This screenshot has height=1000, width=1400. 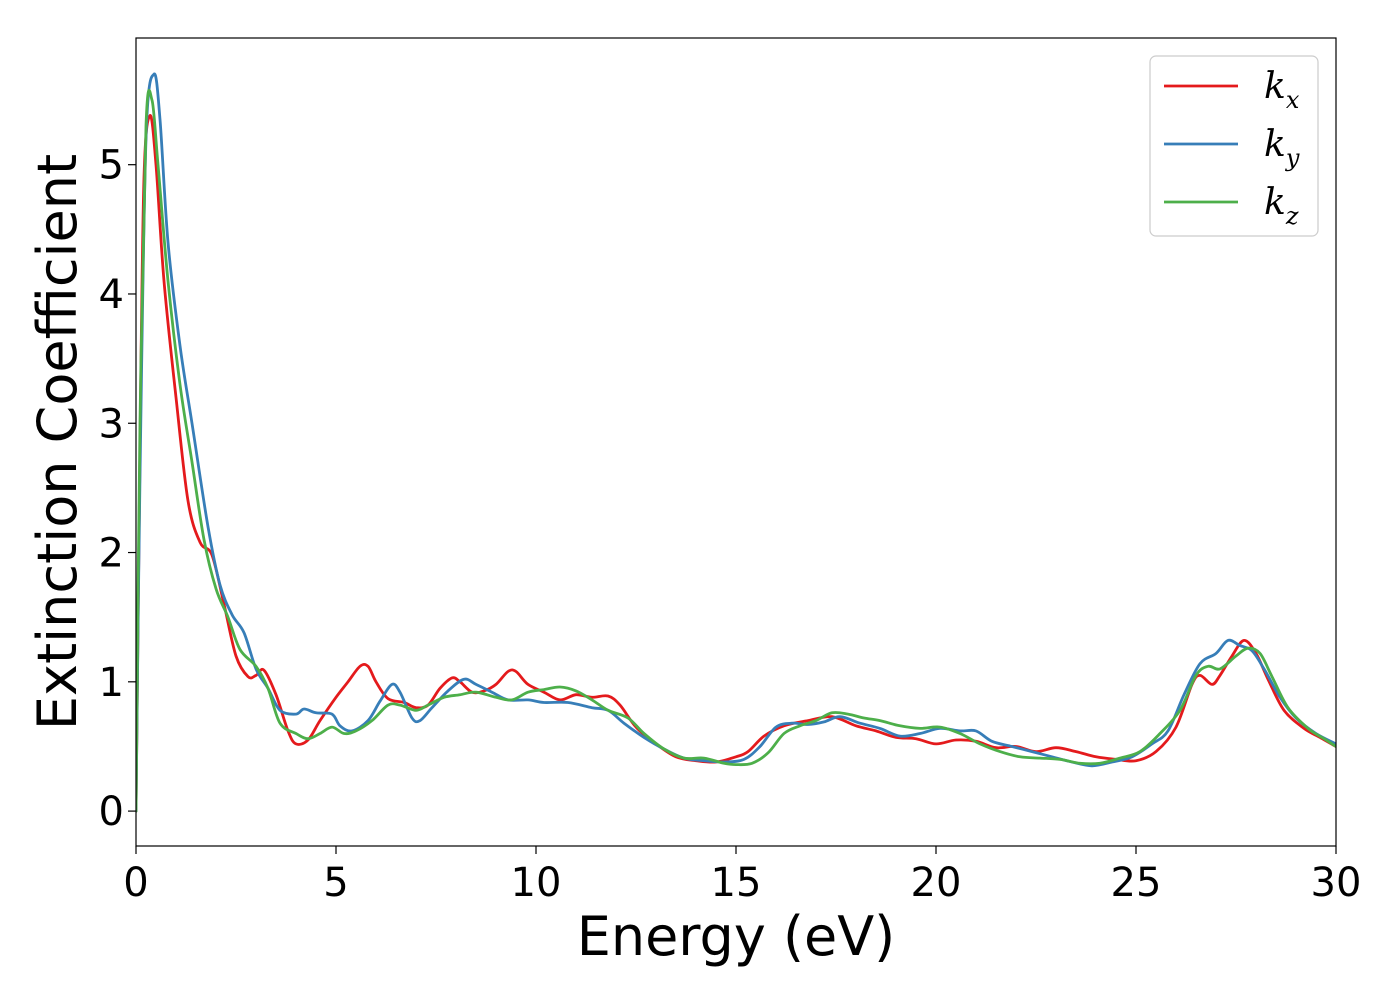 What do you see at coordinates (111, 424) in the screenshot?
I see `y-tick-label: 3` at bounding box center [111, 424].